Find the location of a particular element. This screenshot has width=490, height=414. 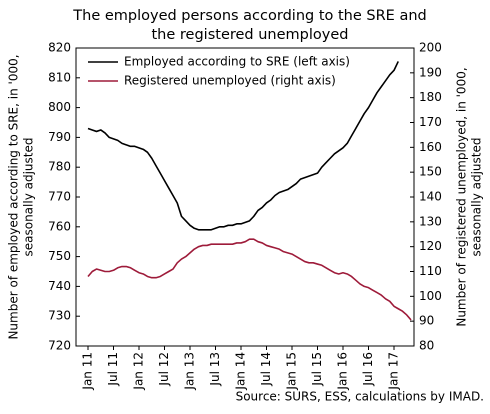

y2-tick-label: 170 is located at coordinates (430, 122).